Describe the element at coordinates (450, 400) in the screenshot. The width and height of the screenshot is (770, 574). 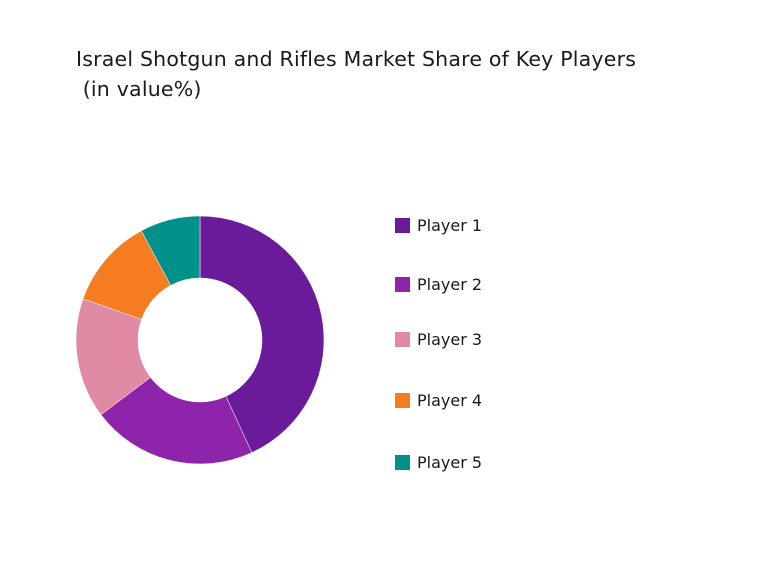
I see `legend-label-player-4: Player 4` at that location.